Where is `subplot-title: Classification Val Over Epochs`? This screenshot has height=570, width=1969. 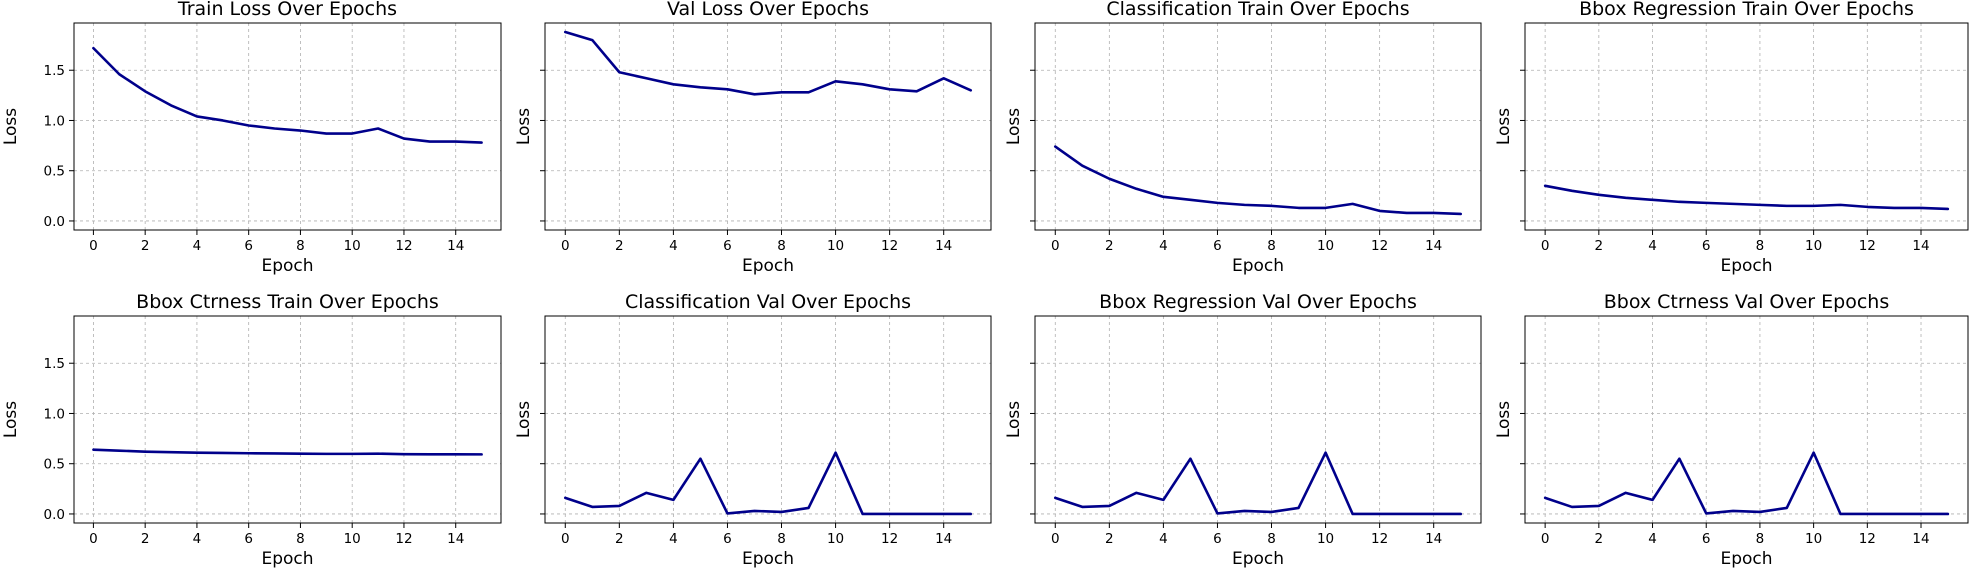 subplot-title: Classification Val Over Epochs is located at coordinates (768, 302).